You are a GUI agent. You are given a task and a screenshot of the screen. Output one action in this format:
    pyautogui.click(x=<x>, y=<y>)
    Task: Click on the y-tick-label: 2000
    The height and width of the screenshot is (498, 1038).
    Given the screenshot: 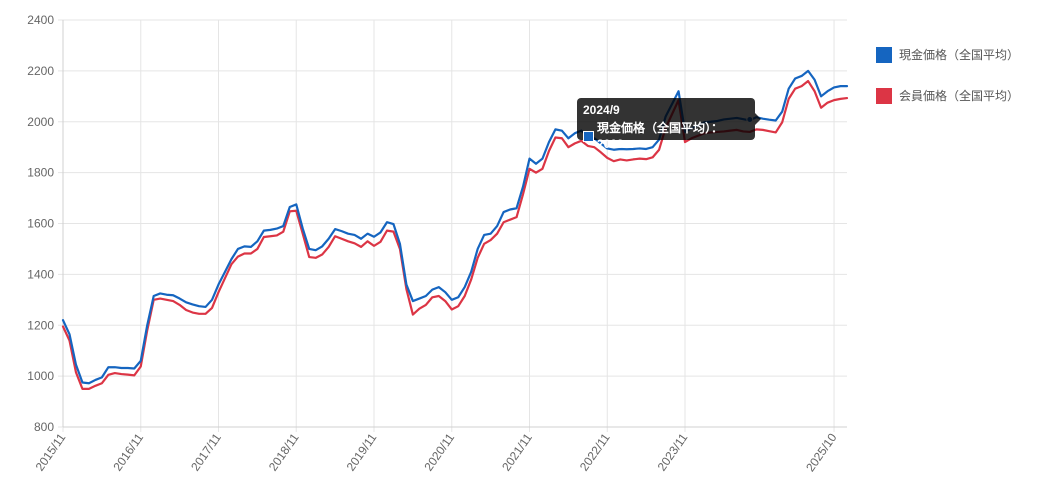 What is the action you would take?
    pyautogui.click(x=40, y=122)
    